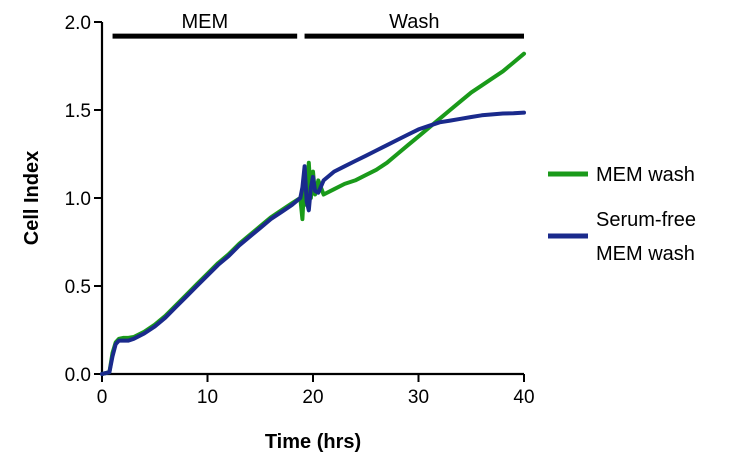  I want to click on x-ticks: 0 10 20 30 40, so click(316, 391).